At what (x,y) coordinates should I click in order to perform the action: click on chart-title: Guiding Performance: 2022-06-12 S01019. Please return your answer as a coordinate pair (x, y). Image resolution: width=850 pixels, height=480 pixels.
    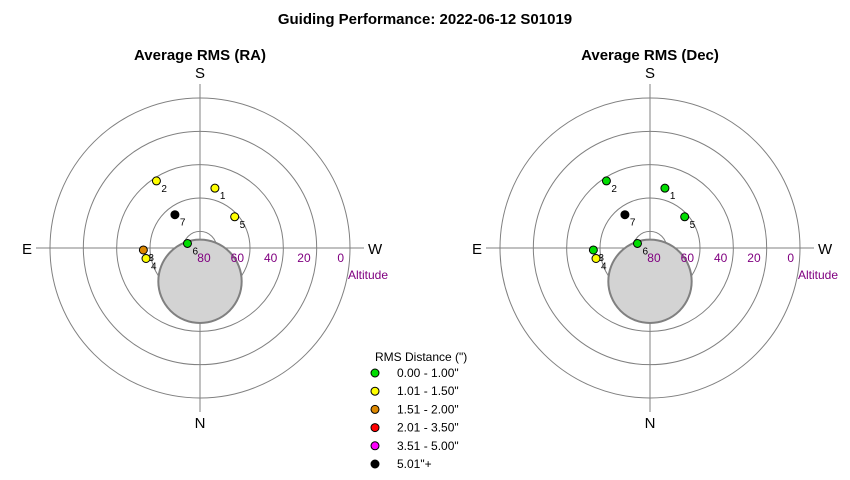
    Looking at the image, I should click on (425, 19).